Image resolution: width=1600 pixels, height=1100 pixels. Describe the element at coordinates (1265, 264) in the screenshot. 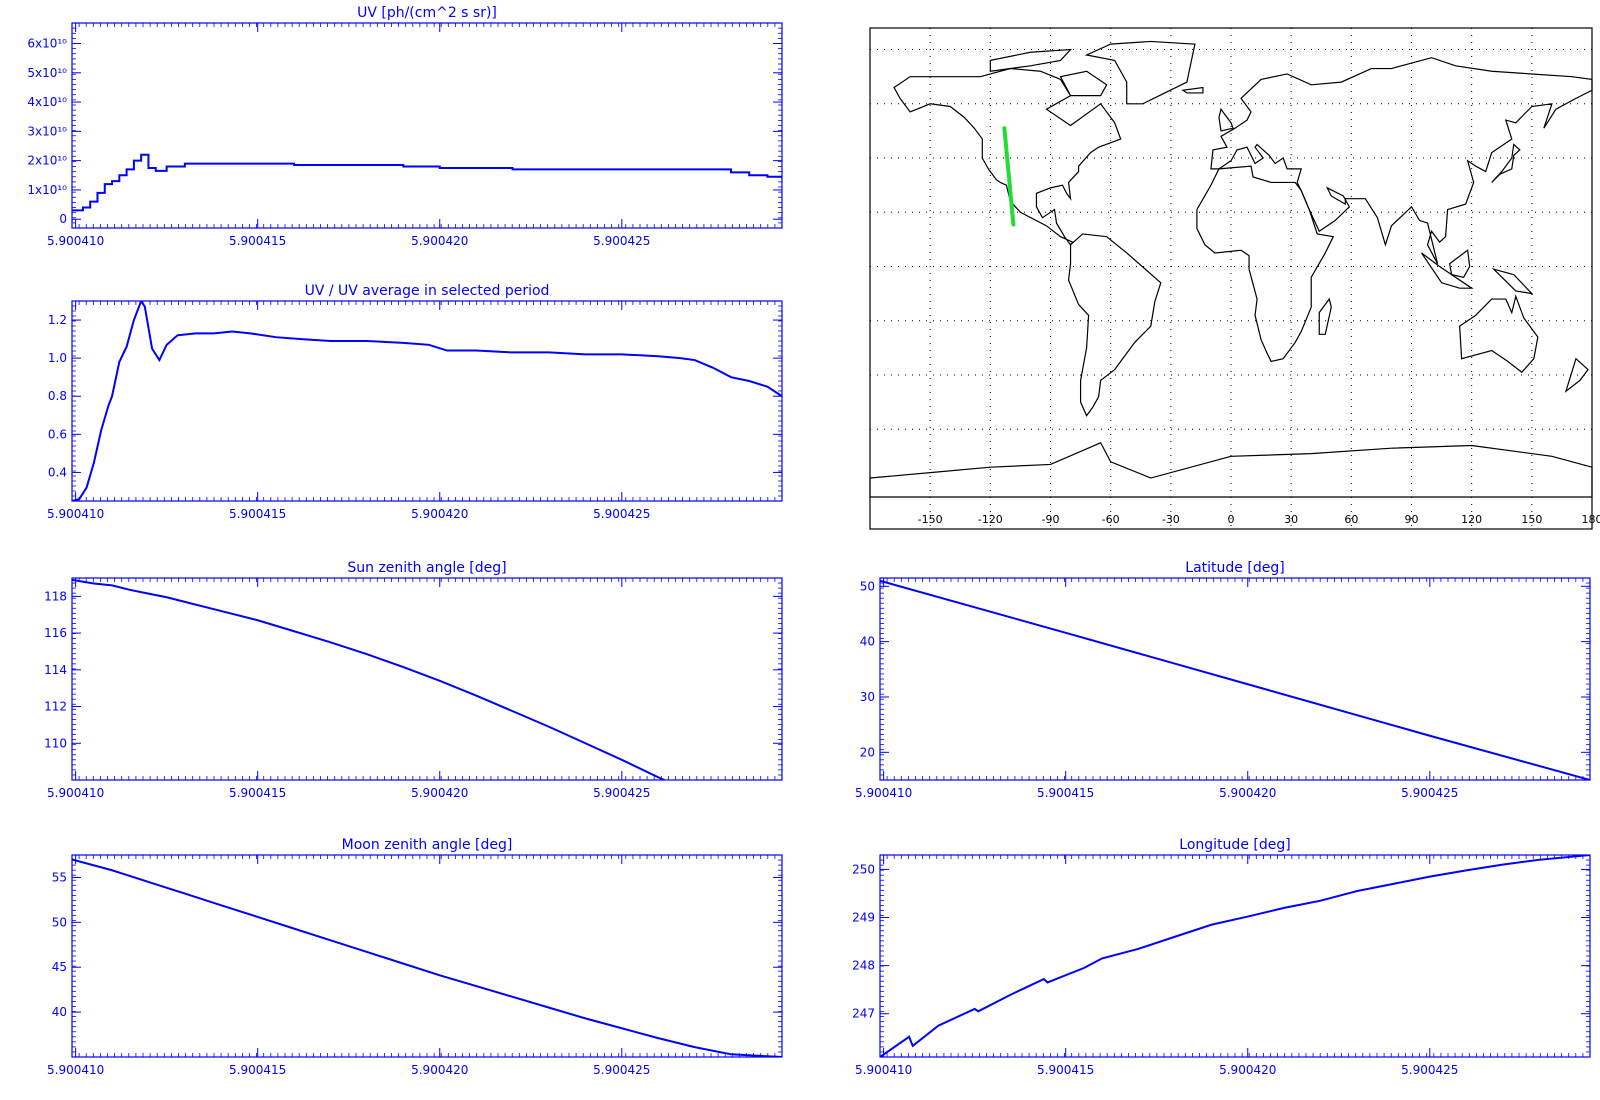

I see `landmass-africa` at that location.